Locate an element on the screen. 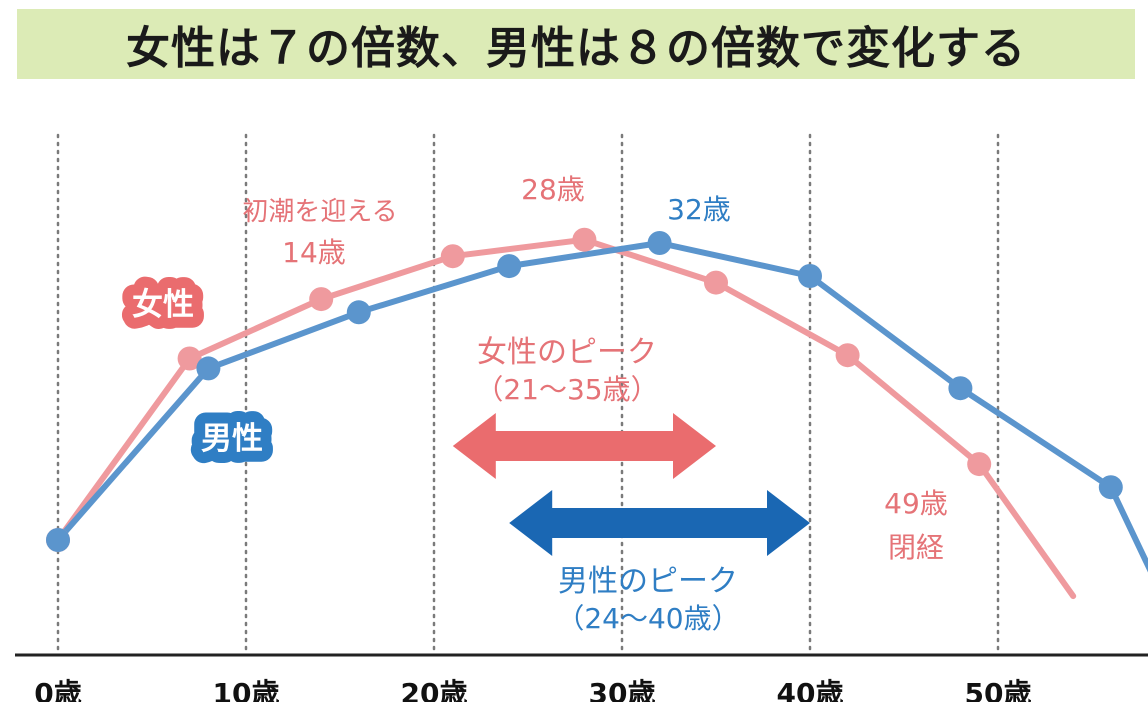 The width and height of the screenshot is (1148, 702). chart-title: 女性は７の倍数、男性は８の倍数で変化する is located at coordinates (576, 48).